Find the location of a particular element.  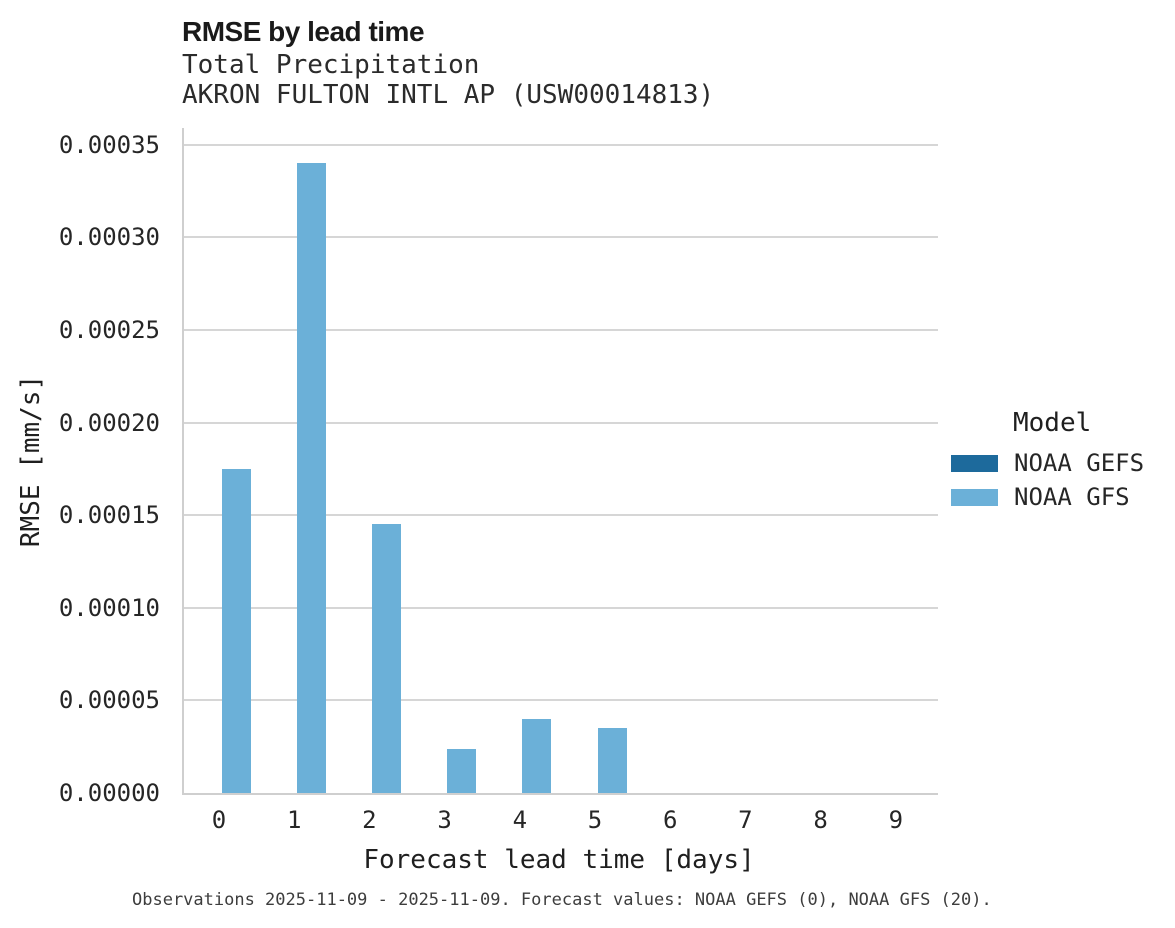

y-tick-label: 0.00015 is located at coordinates (109, 515).